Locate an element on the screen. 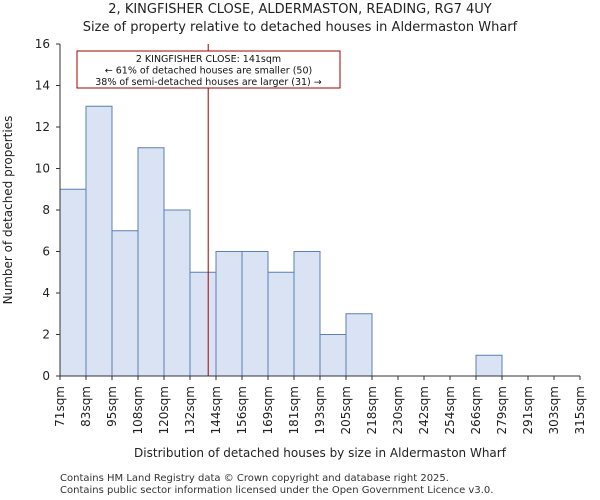 The image size is (600, 500). x-tick-label: 254sqm is located at coordinates (450, 410).